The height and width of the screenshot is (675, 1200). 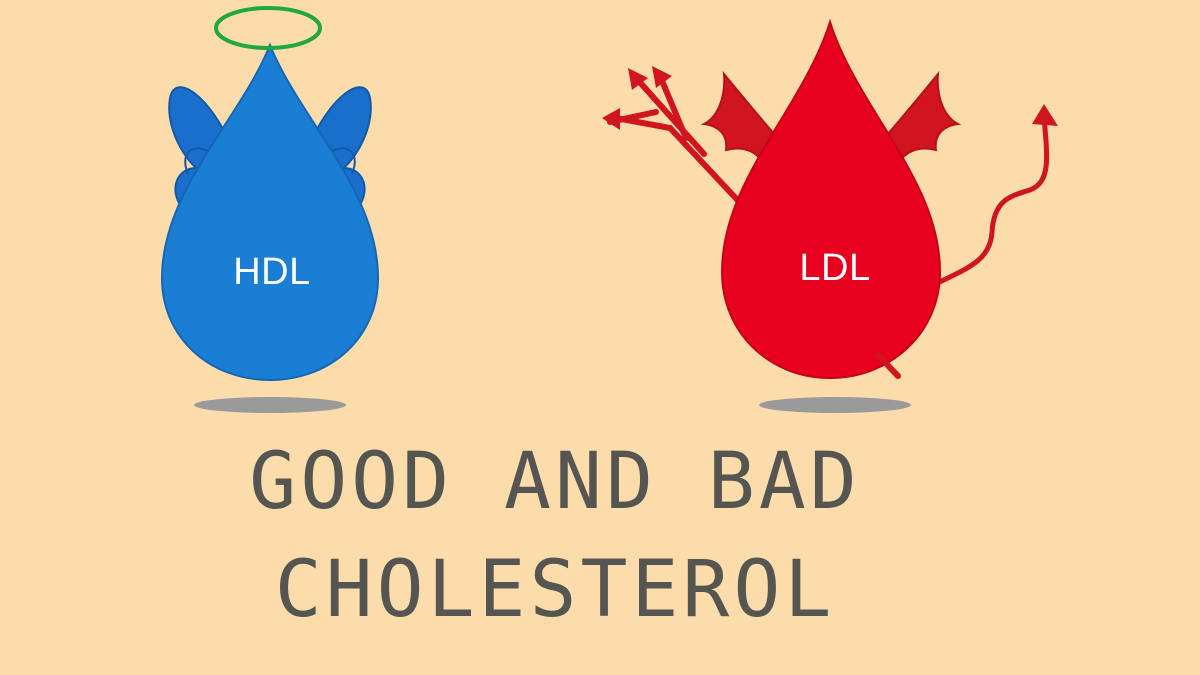 What do you see at coordinates (268, 28) in the screenshot?
I see `halo-icon` at bounding box center [268, 28].